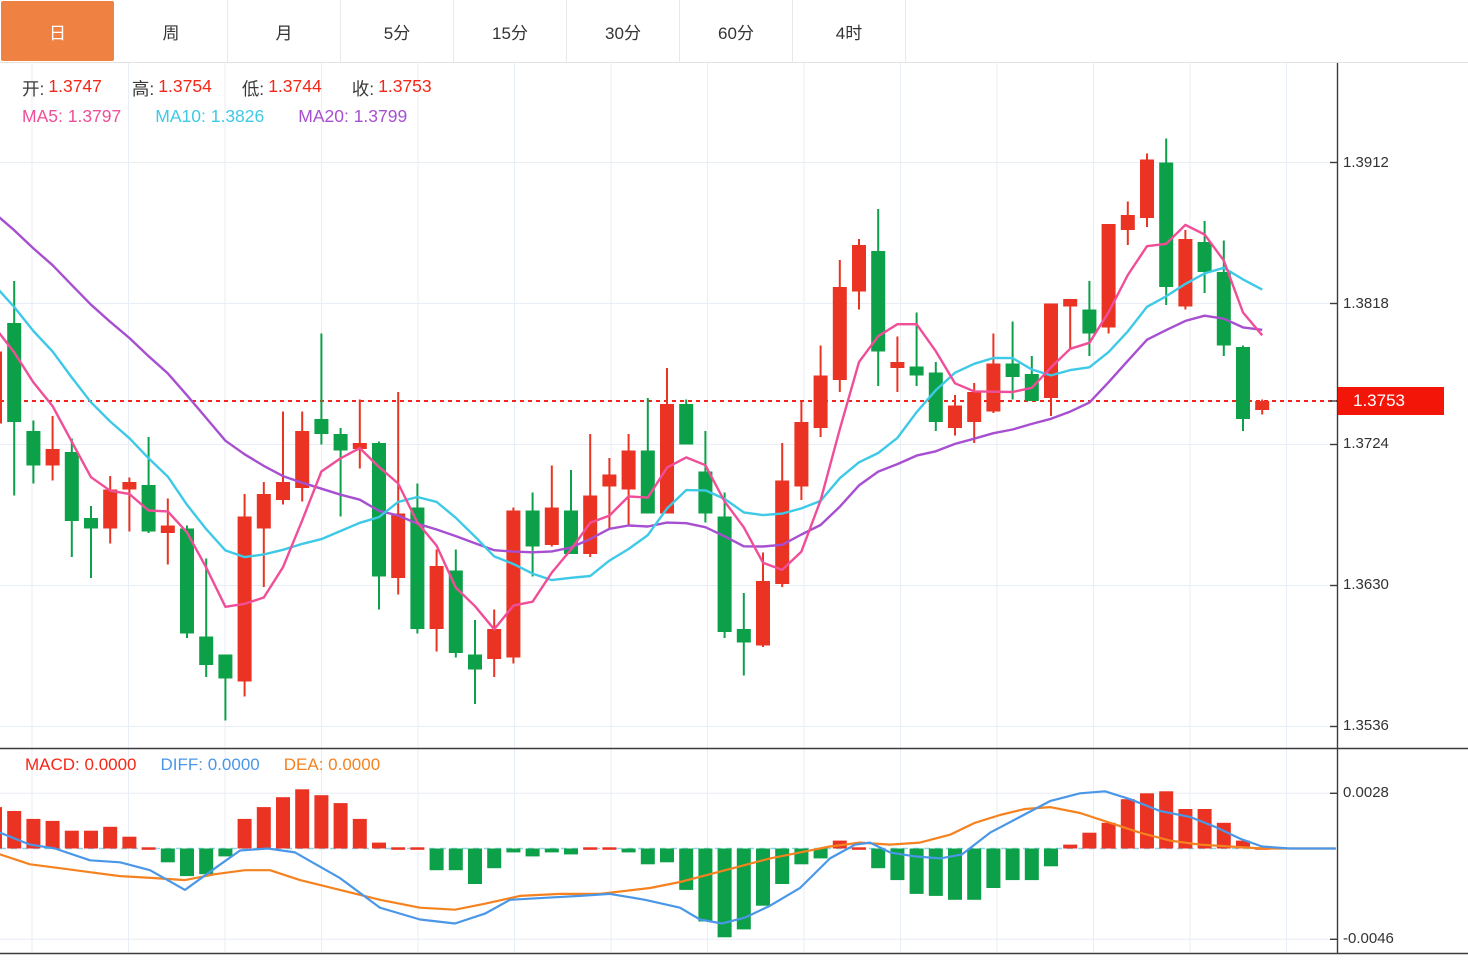 This screenshot has width=1468, height=960. I want to click on tab-4hour: 4时, so click(849, 31).